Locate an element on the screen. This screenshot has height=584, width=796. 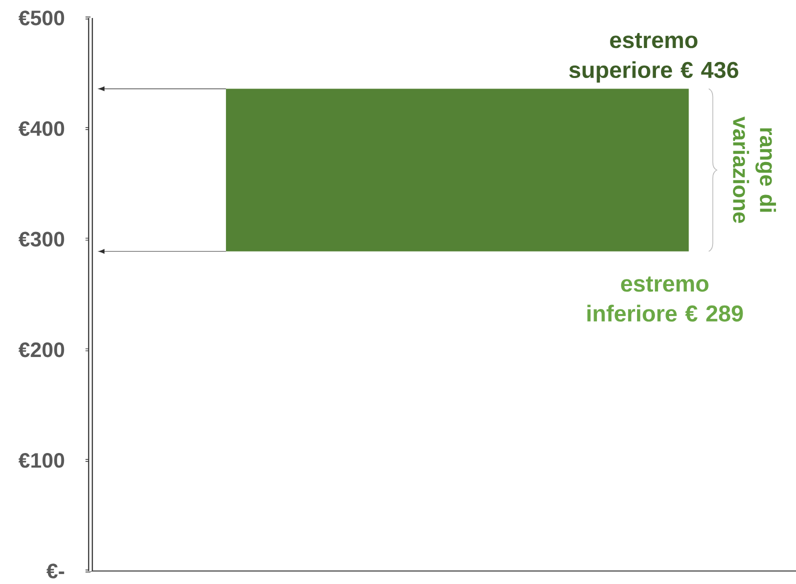
annotation: estremo inferiore € 289 is located at coordinates (665, 299).